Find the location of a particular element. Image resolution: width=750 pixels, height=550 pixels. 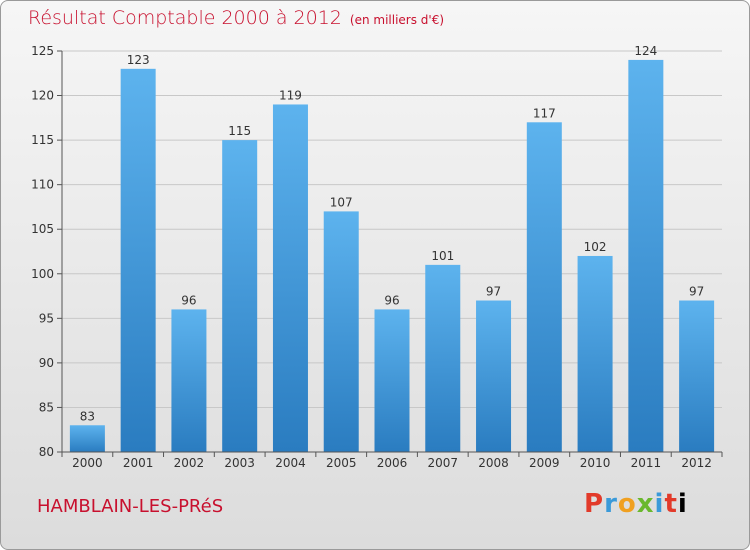

bar-2009 is located at coordinates (544, 287).